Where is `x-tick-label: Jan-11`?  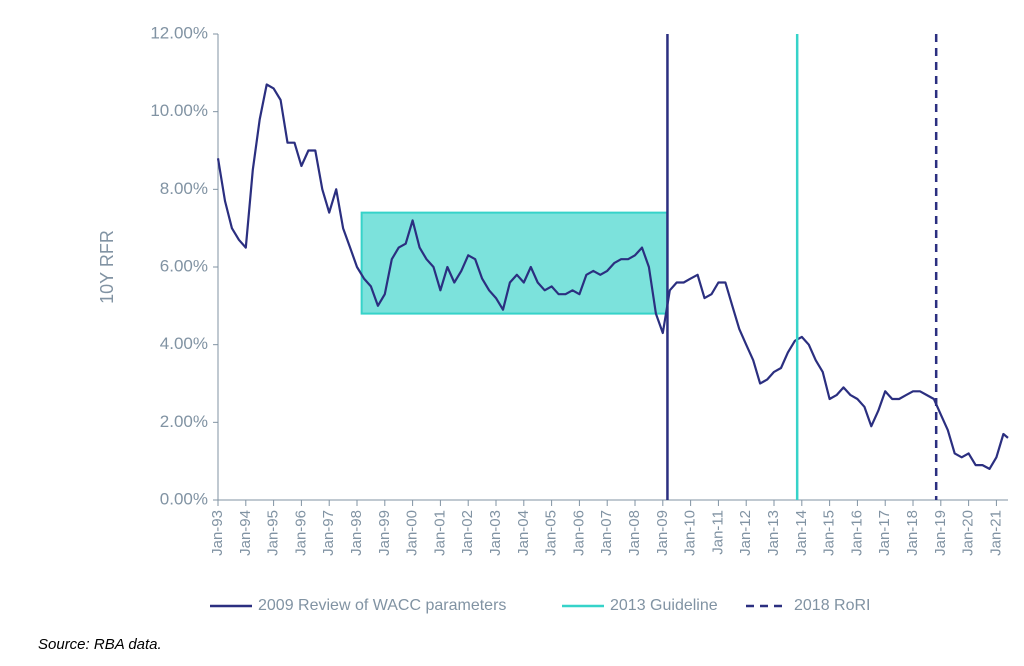 x-tick-label: Jan-11 is located at coordinates (717, 532).